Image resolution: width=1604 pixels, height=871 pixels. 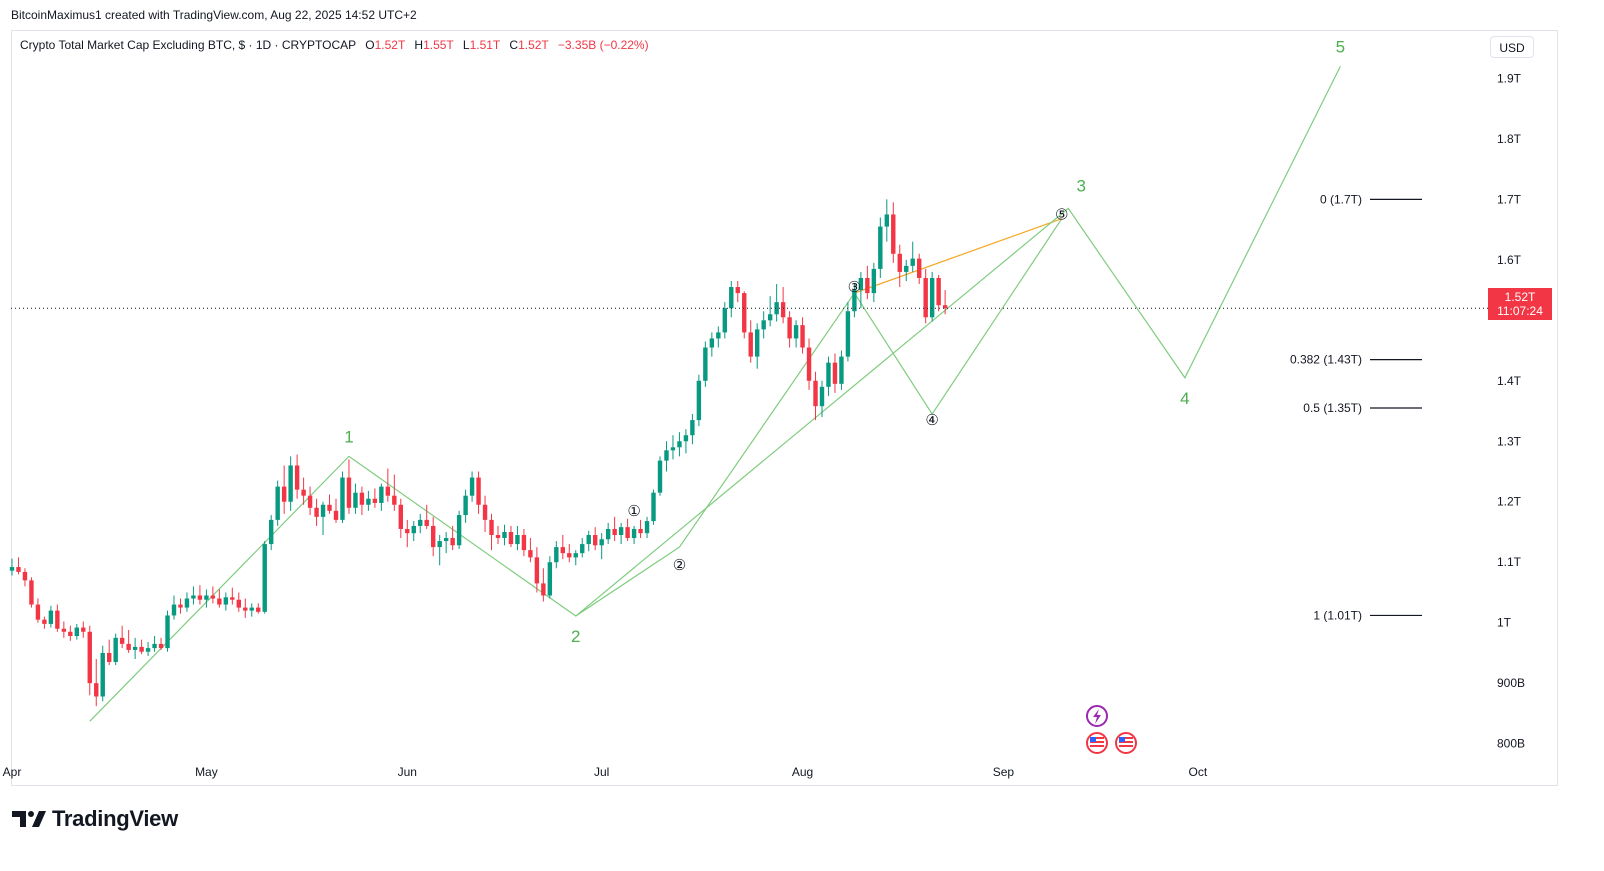 I want to click on us-flag-icon, so click(x=1097, y=743).